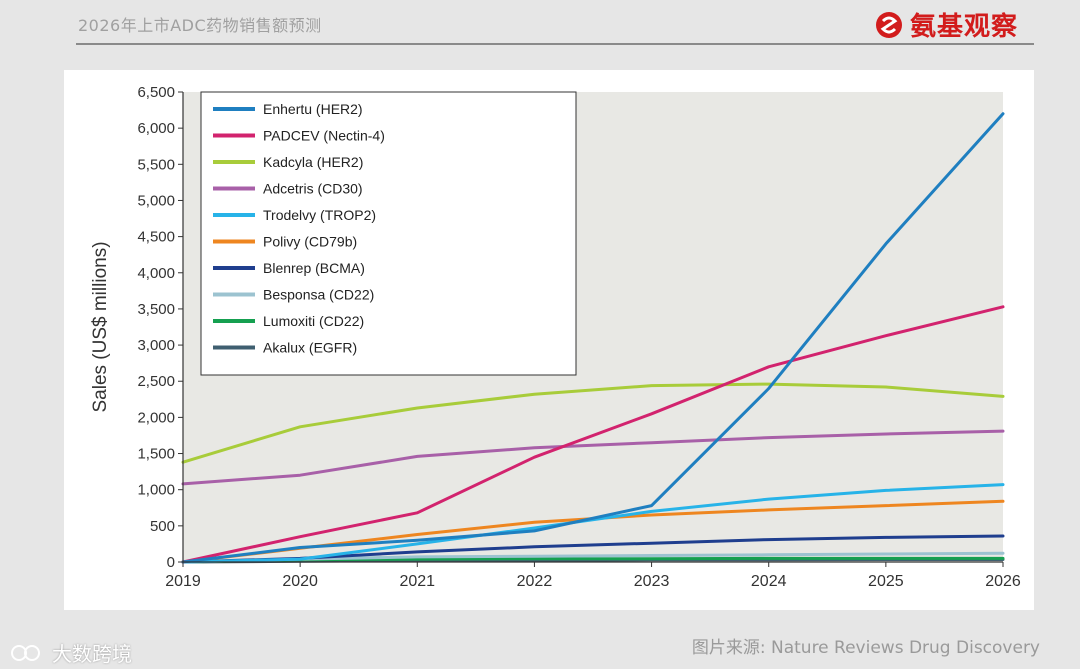  What do you see at coordinates (555, 44) in the screenshot?
I see `title-divider` at bounding box center [555, 44].